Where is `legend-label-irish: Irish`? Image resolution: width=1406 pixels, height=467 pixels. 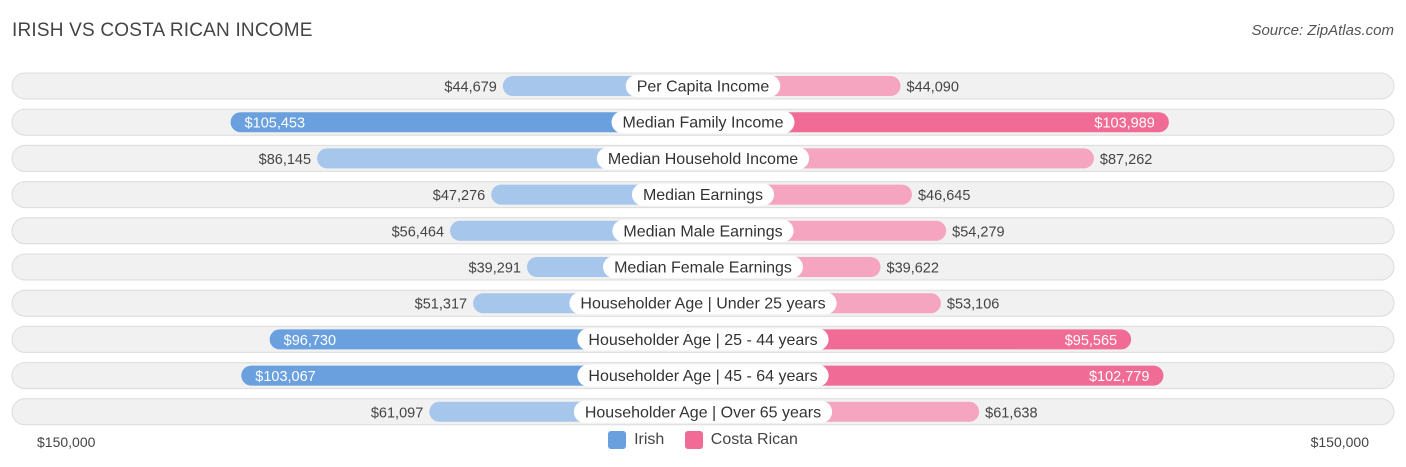 legend-label-irish: Irish is located at coordinates (649, 439).